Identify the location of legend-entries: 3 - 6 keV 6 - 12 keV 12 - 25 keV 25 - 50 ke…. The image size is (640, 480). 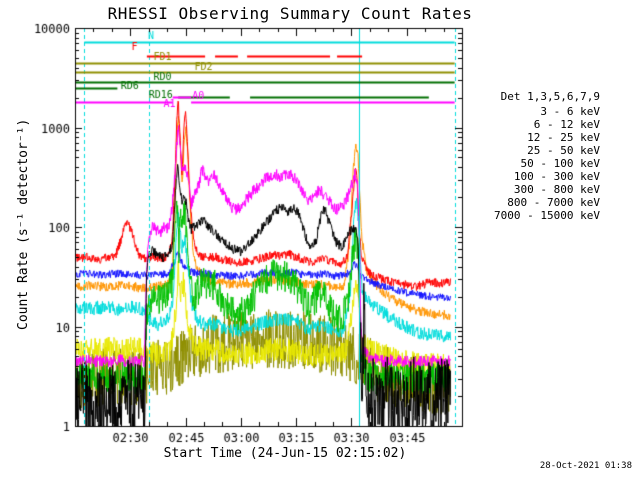
(544, 163).